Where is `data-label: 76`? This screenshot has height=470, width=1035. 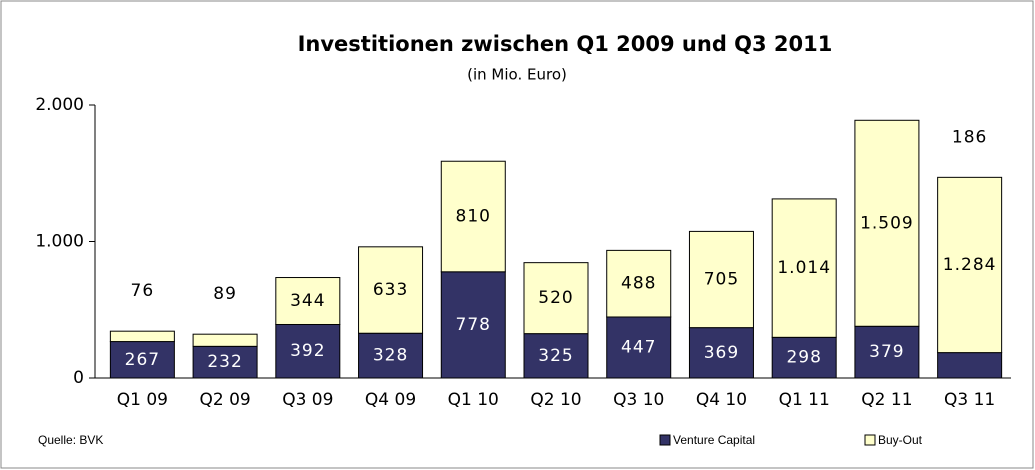
data-label: 76 is located at coordinates (143, 291).